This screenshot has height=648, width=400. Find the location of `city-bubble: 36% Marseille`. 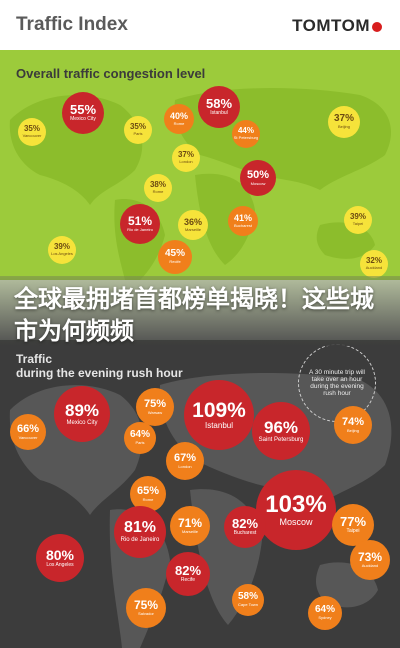

city-bubble: 36% Marseille is located at coordinates (193, 225).